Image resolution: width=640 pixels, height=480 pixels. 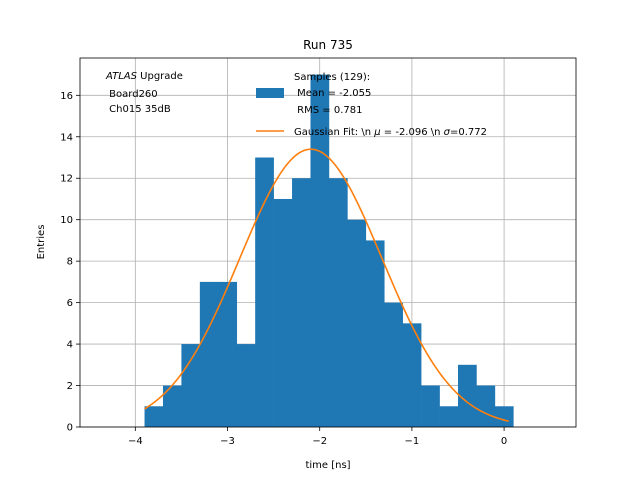 What do you see at coordinates (332, 77) in the screenshot?
I see `legend-hist-line-1: Samples (129):` at bounding box center [332, 77].